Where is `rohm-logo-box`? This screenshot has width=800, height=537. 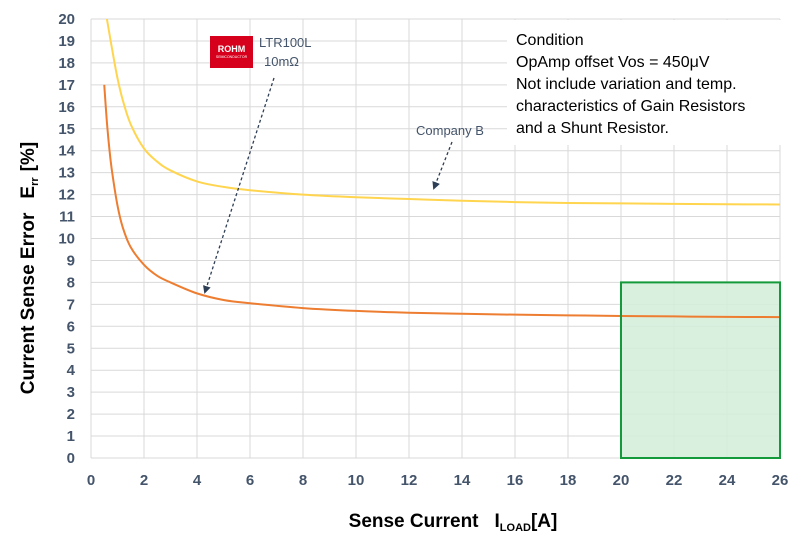
rohm-logo-box is located at coordinates (231, 52).